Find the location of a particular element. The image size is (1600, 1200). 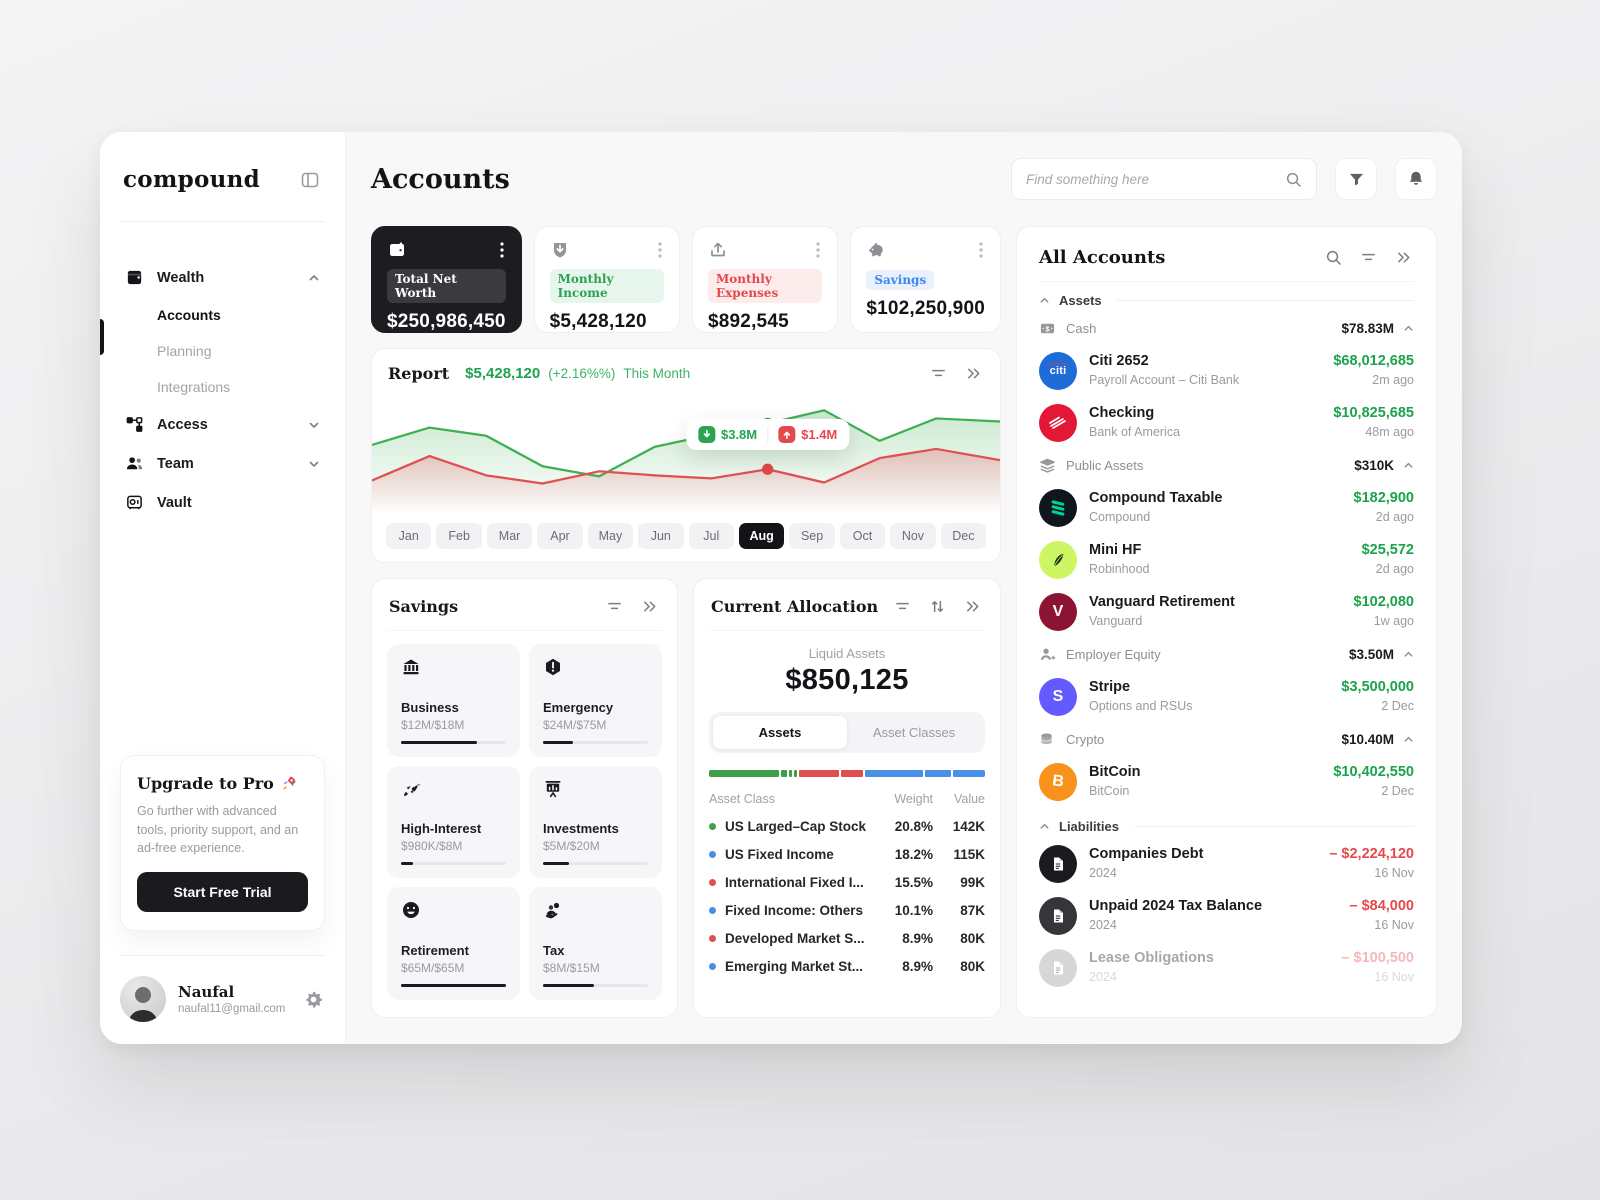

liability-row-companies-debt: Companies Debt 2024 – $2,224,120 16 Nov is located at coordinates (1226, 864).